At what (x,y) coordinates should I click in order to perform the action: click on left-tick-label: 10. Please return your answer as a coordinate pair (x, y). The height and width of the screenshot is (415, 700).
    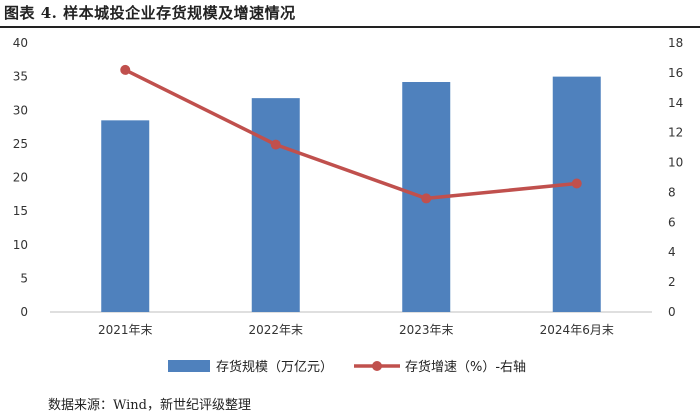
    Looking at the image, I should click on (20, 245).